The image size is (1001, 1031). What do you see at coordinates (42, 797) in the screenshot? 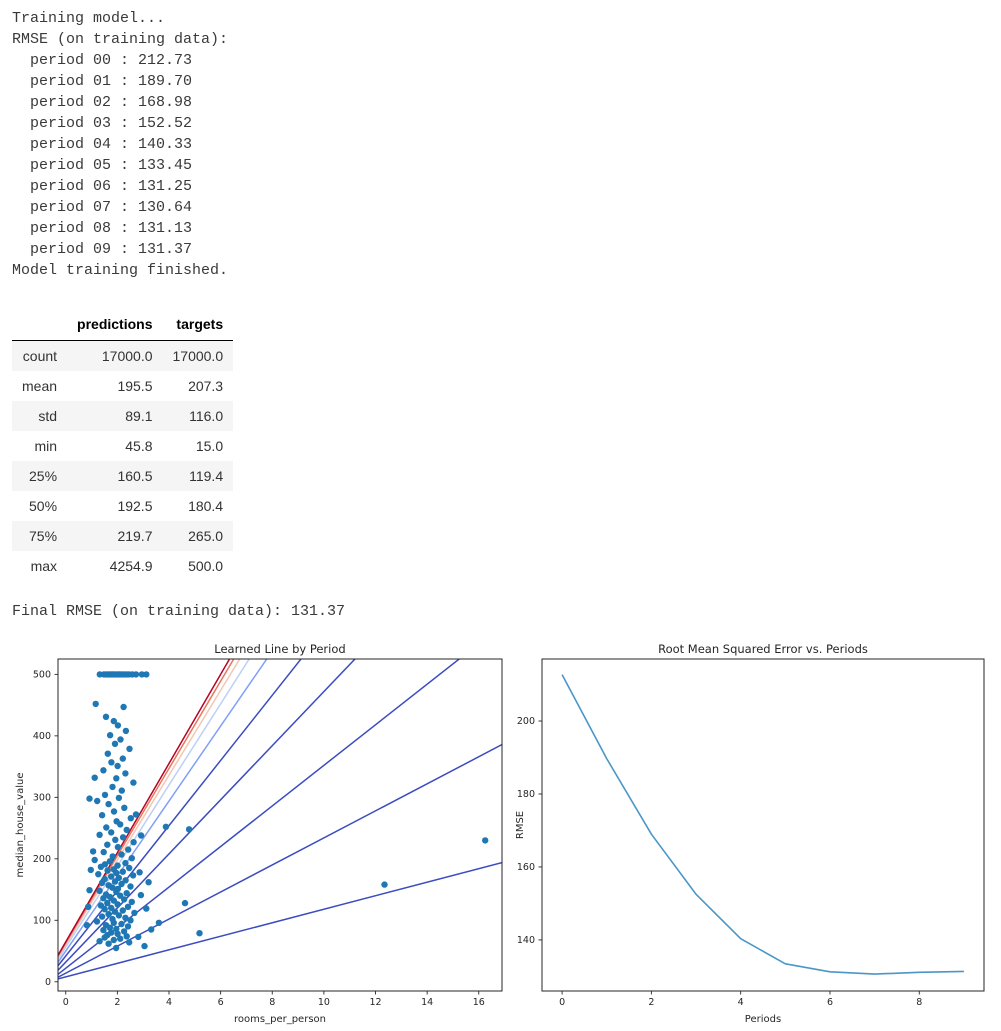
I see `y-tick-label: 300` at bounding box center [42, 797].